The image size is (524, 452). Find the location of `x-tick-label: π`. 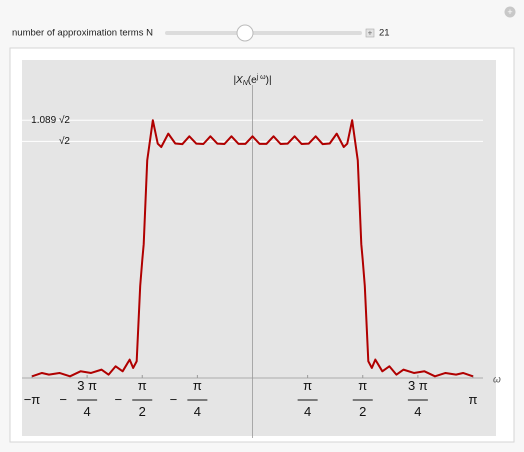

x-tick-label: π is located at coordinates (473, 399).